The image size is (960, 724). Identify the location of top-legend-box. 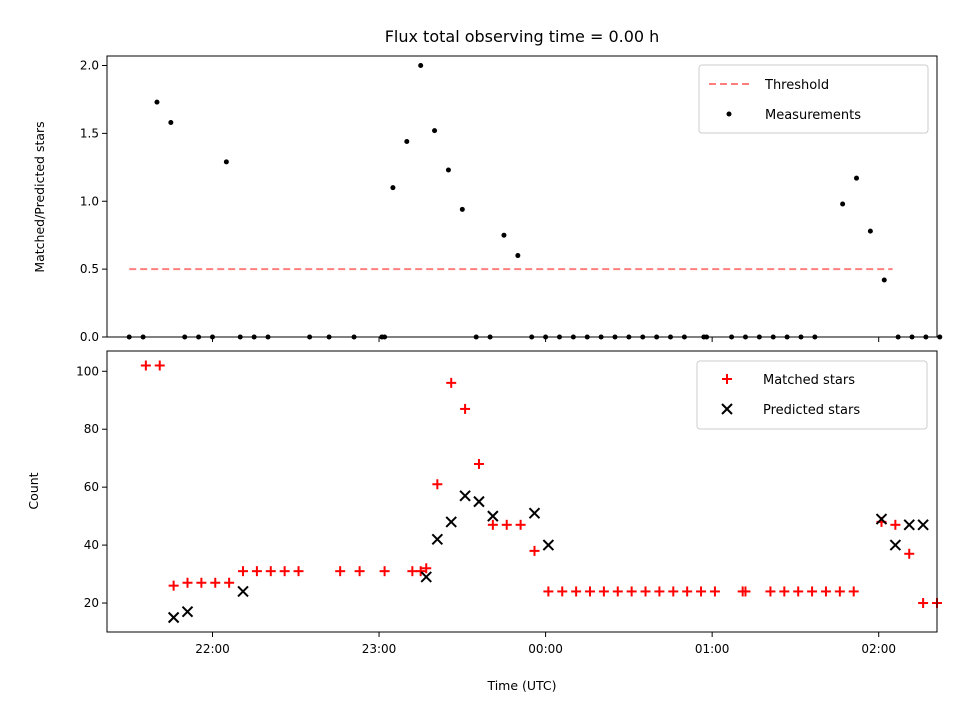
(813, 99).